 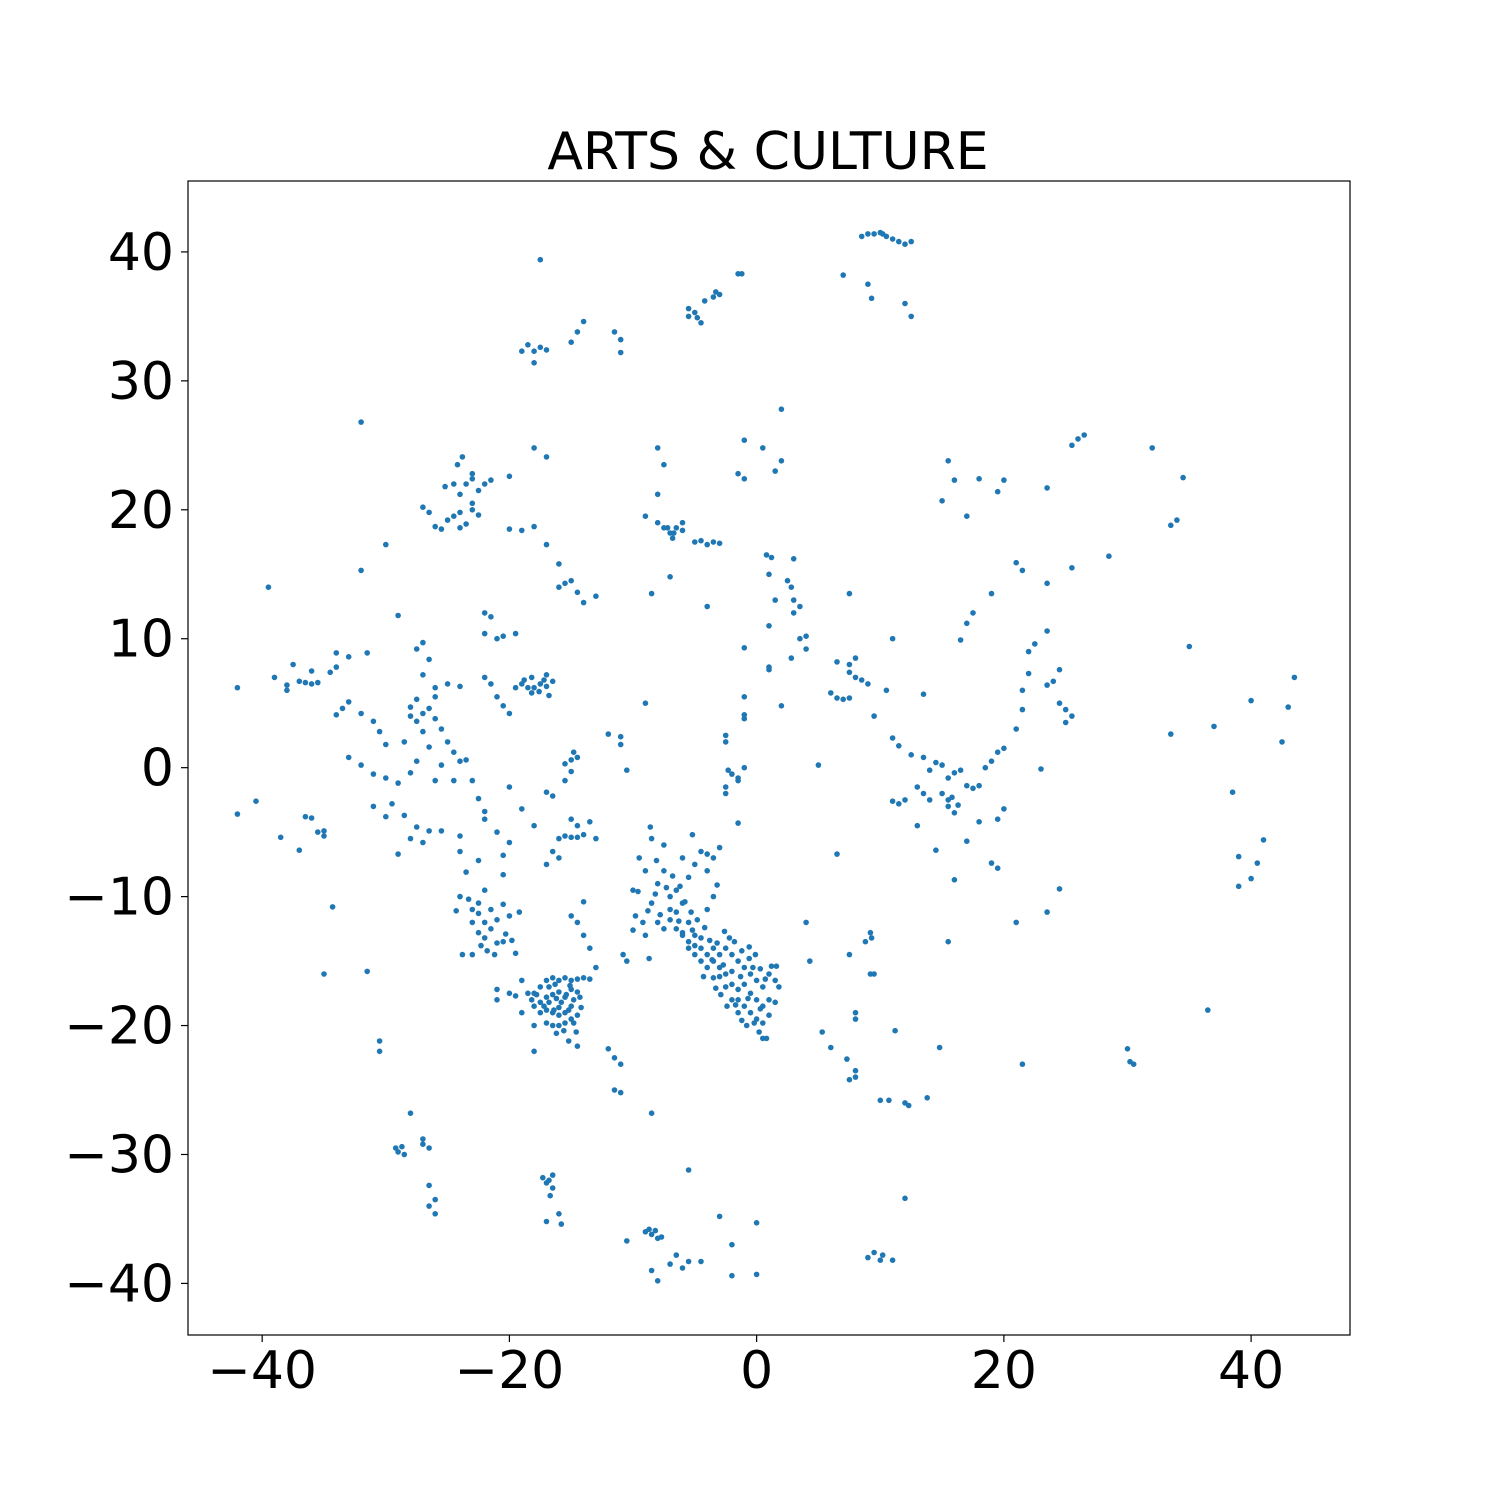 I want to click on x-tick-label: 0, so click(x=756, y=1371).